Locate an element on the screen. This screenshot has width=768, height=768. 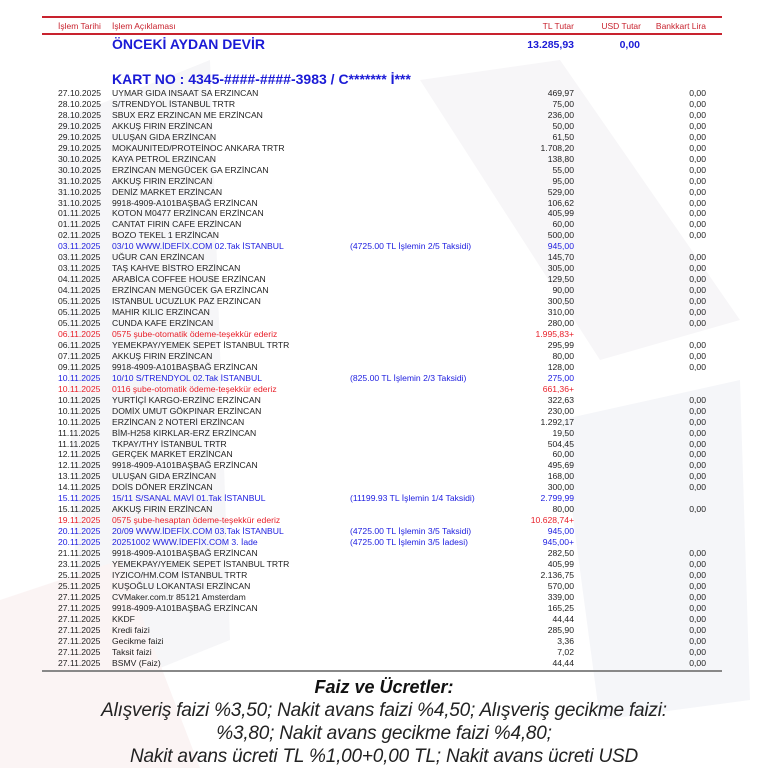
table-row: 15.11.2025 AKKUŞ FIRIN ERZİNCAN 80,00 0,00 is located at coordinates (384, 509).